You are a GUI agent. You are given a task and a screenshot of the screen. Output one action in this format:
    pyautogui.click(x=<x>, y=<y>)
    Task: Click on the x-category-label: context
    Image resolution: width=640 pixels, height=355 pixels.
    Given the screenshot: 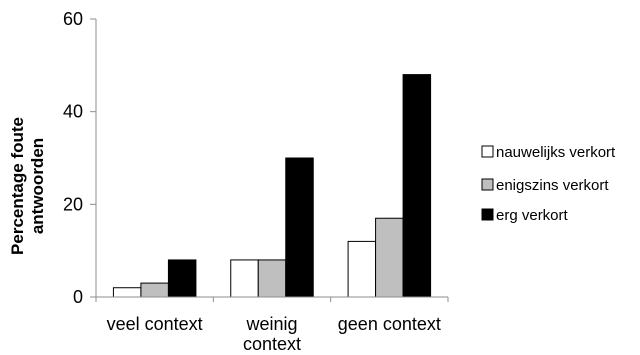 What is the action you would take?
    pyautogui.click(x=272, y=344)
    